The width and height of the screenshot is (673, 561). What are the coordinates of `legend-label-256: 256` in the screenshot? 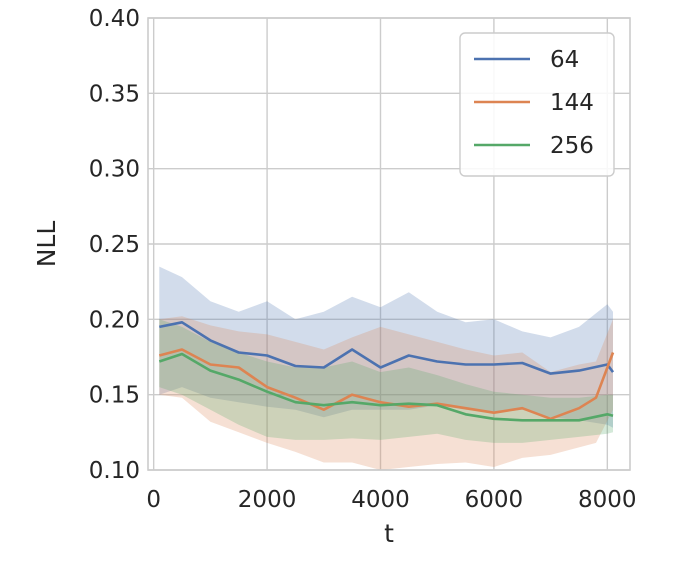 It's located at (572, 146).